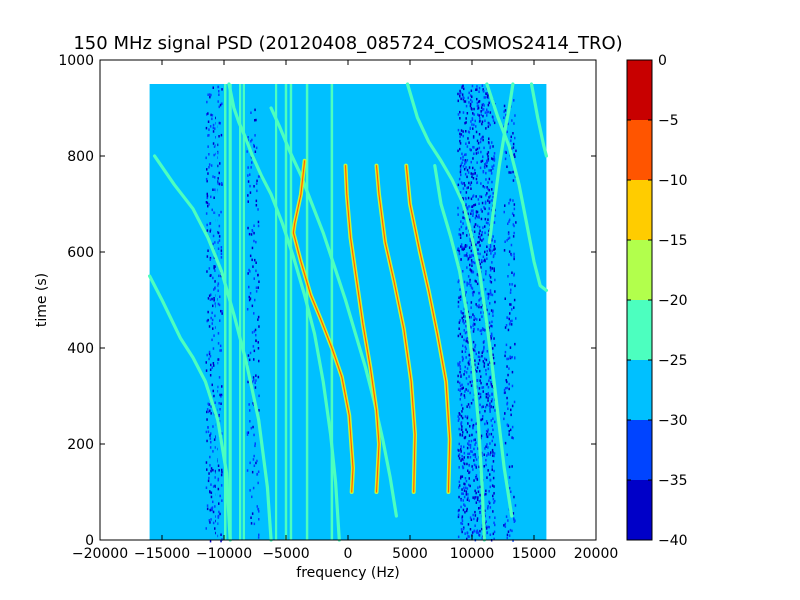 This screenshot has width=800, height=600. Describe the element at coordinates (517, 187) in the screenshot. I see `doppler-curve` at that location.